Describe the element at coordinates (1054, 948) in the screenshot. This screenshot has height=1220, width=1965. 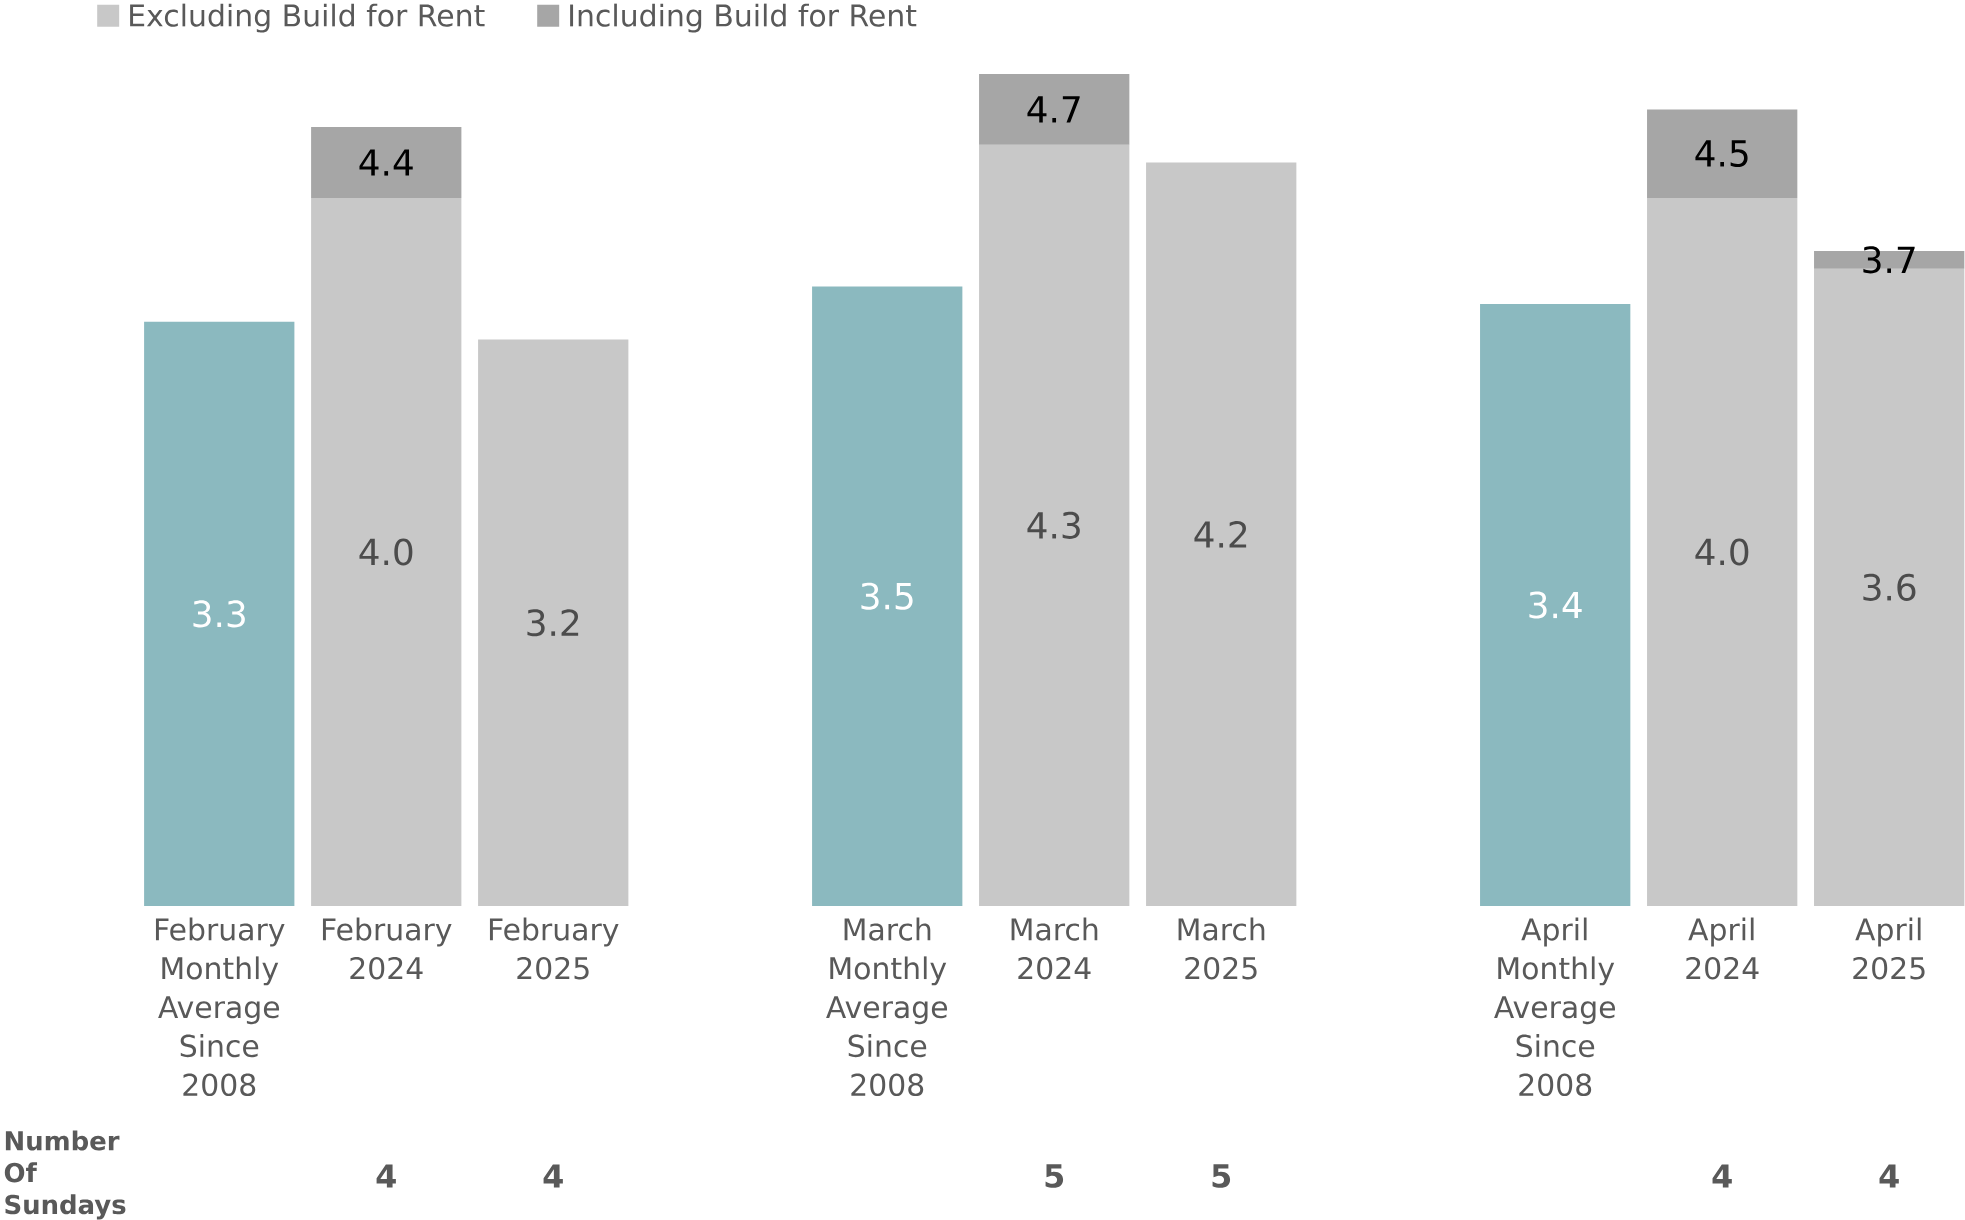
I see `x-tick-label: March 2024` at that location.